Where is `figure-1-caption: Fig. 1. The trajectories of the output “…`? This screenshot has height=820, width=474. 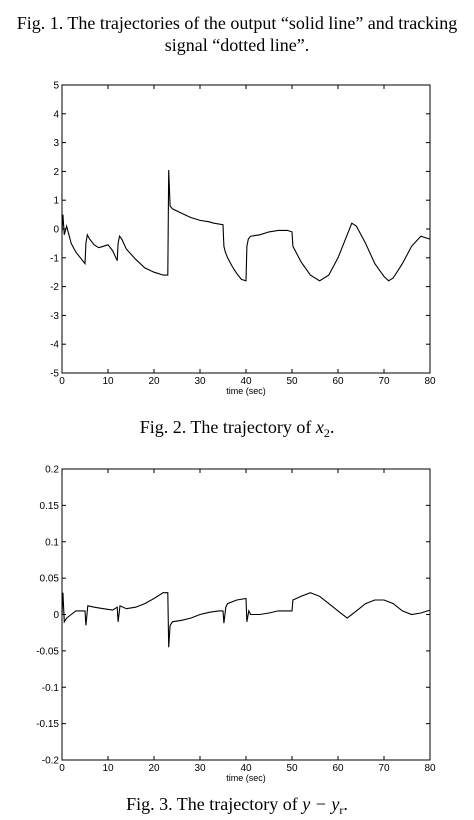
figure-1-caption: Fig. 1. The trajectories of the output “… is located at coordinates (237, 34).